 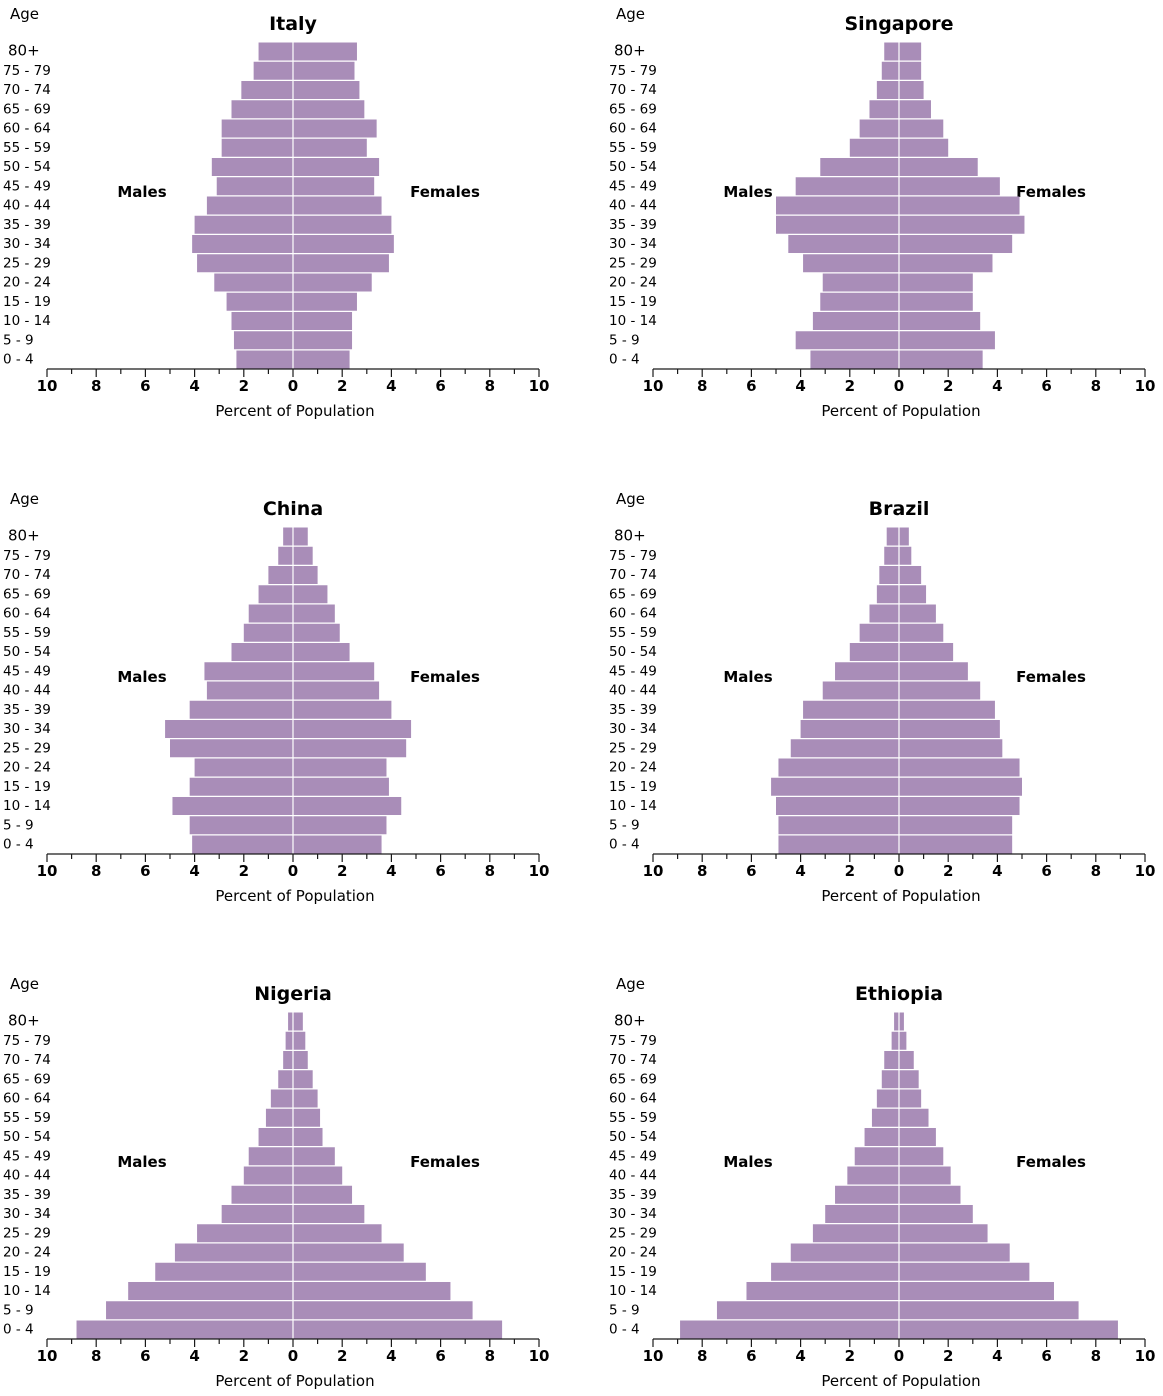 What do you see at coordinates (633, 302) in the screenshot?
I see `age-tick-label: 15 - 19` at bounding box center [633, 302].